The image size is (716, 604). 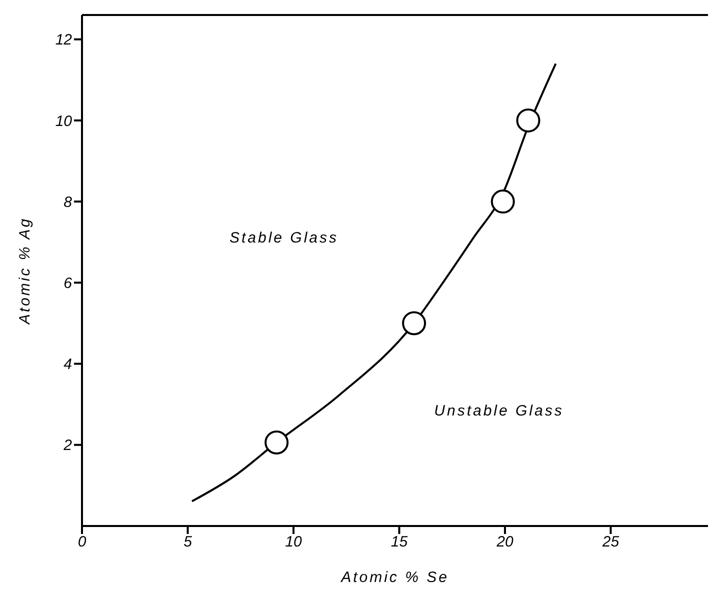 I want to click on x-tick-label: 25, so click(x=610, y=542).